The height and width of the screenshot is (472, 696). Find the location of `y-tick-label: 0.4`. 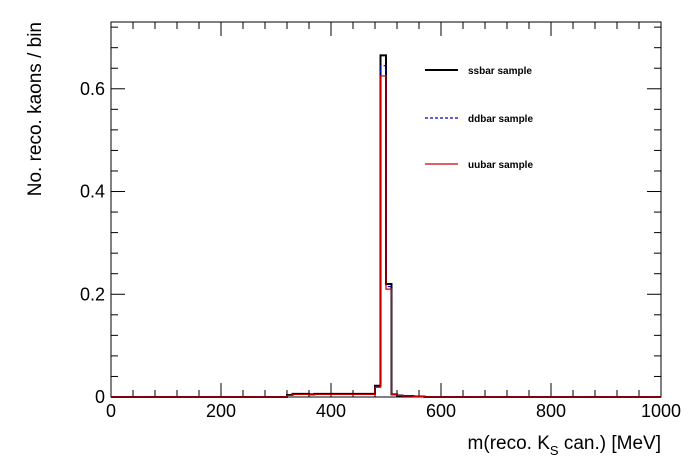

y-tick-label: 0.4 is located at coordinates (92, 192).